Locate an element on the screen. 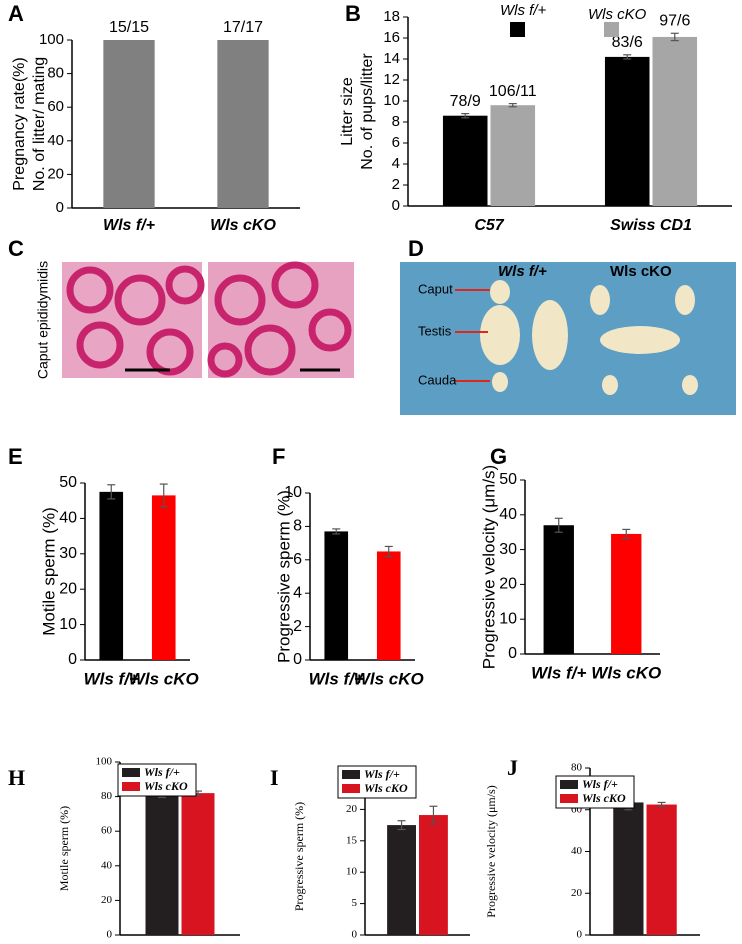 This screenshot has height=944, width=742. y-axis-label: Progressive sperm (%) is located at coordinates (299, 856).